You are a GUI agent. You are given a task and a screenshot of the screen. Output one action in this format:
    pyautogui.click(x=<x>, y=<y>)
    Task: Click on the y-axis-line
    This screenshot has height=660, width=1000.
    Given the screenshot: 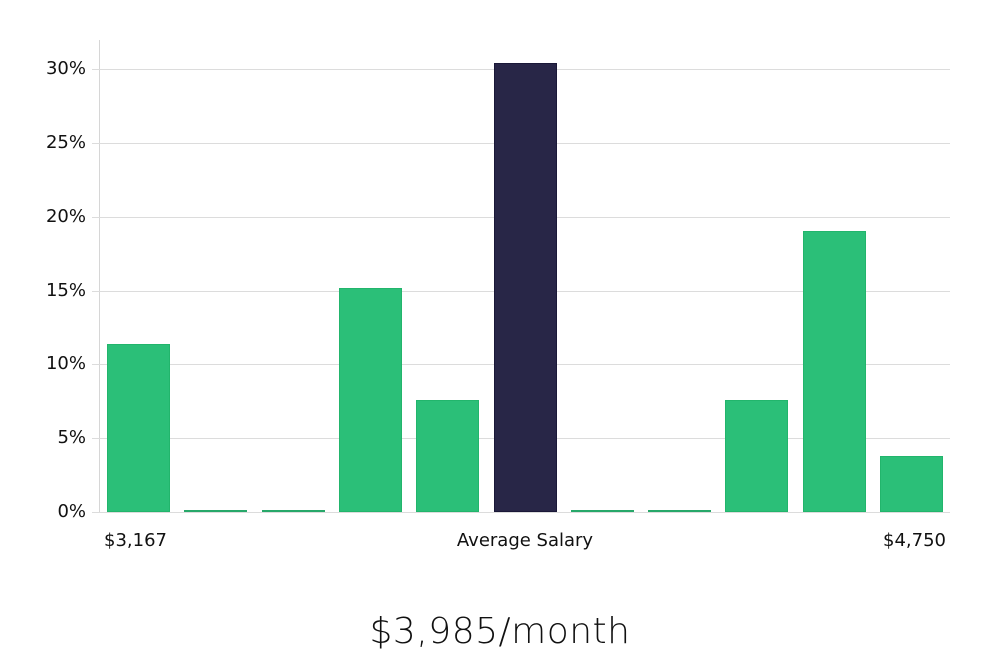 What is the action you would take?
    pyautogui.click(x=99, y=276)
    